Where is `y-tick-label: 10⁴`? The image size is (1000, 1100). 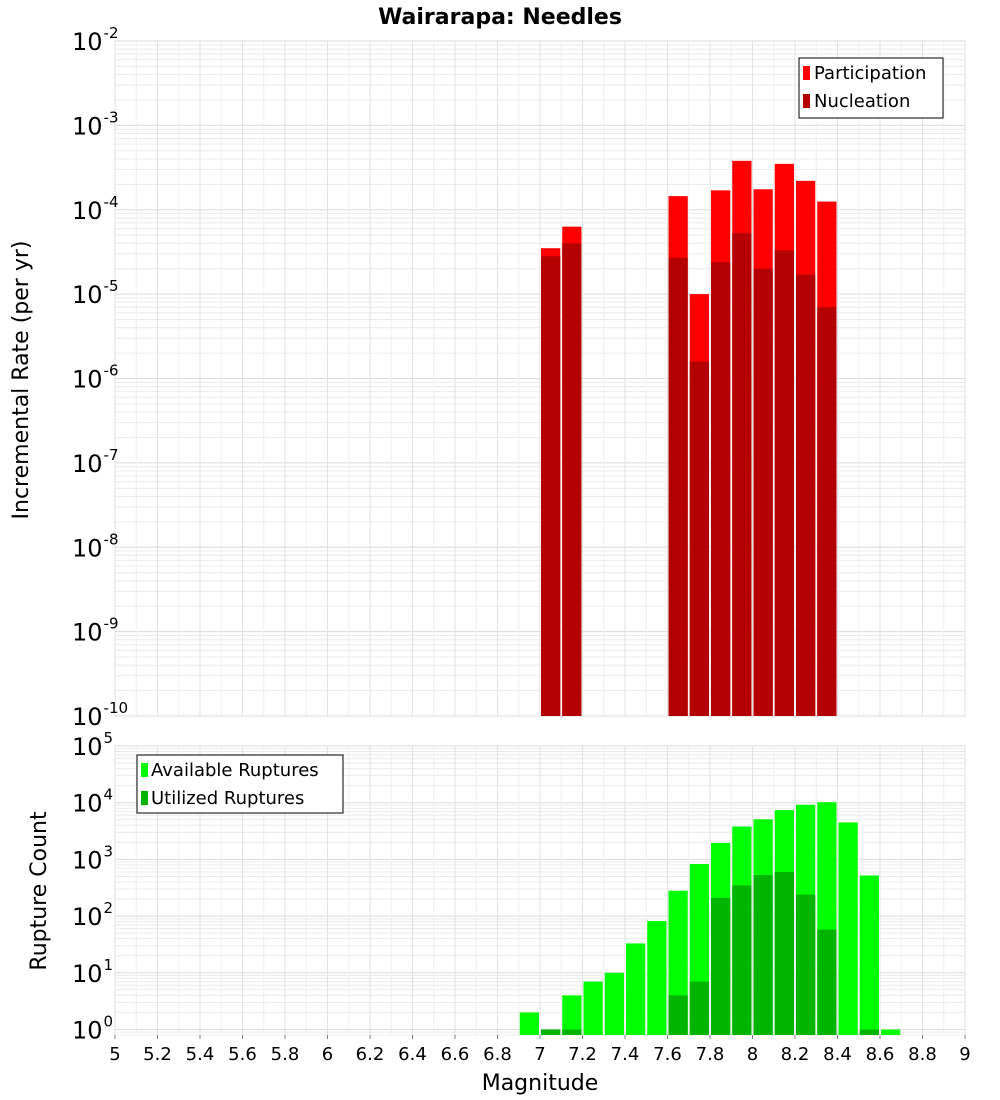
y-tick-label: 10⁴ is located at coordinates (92, 802).